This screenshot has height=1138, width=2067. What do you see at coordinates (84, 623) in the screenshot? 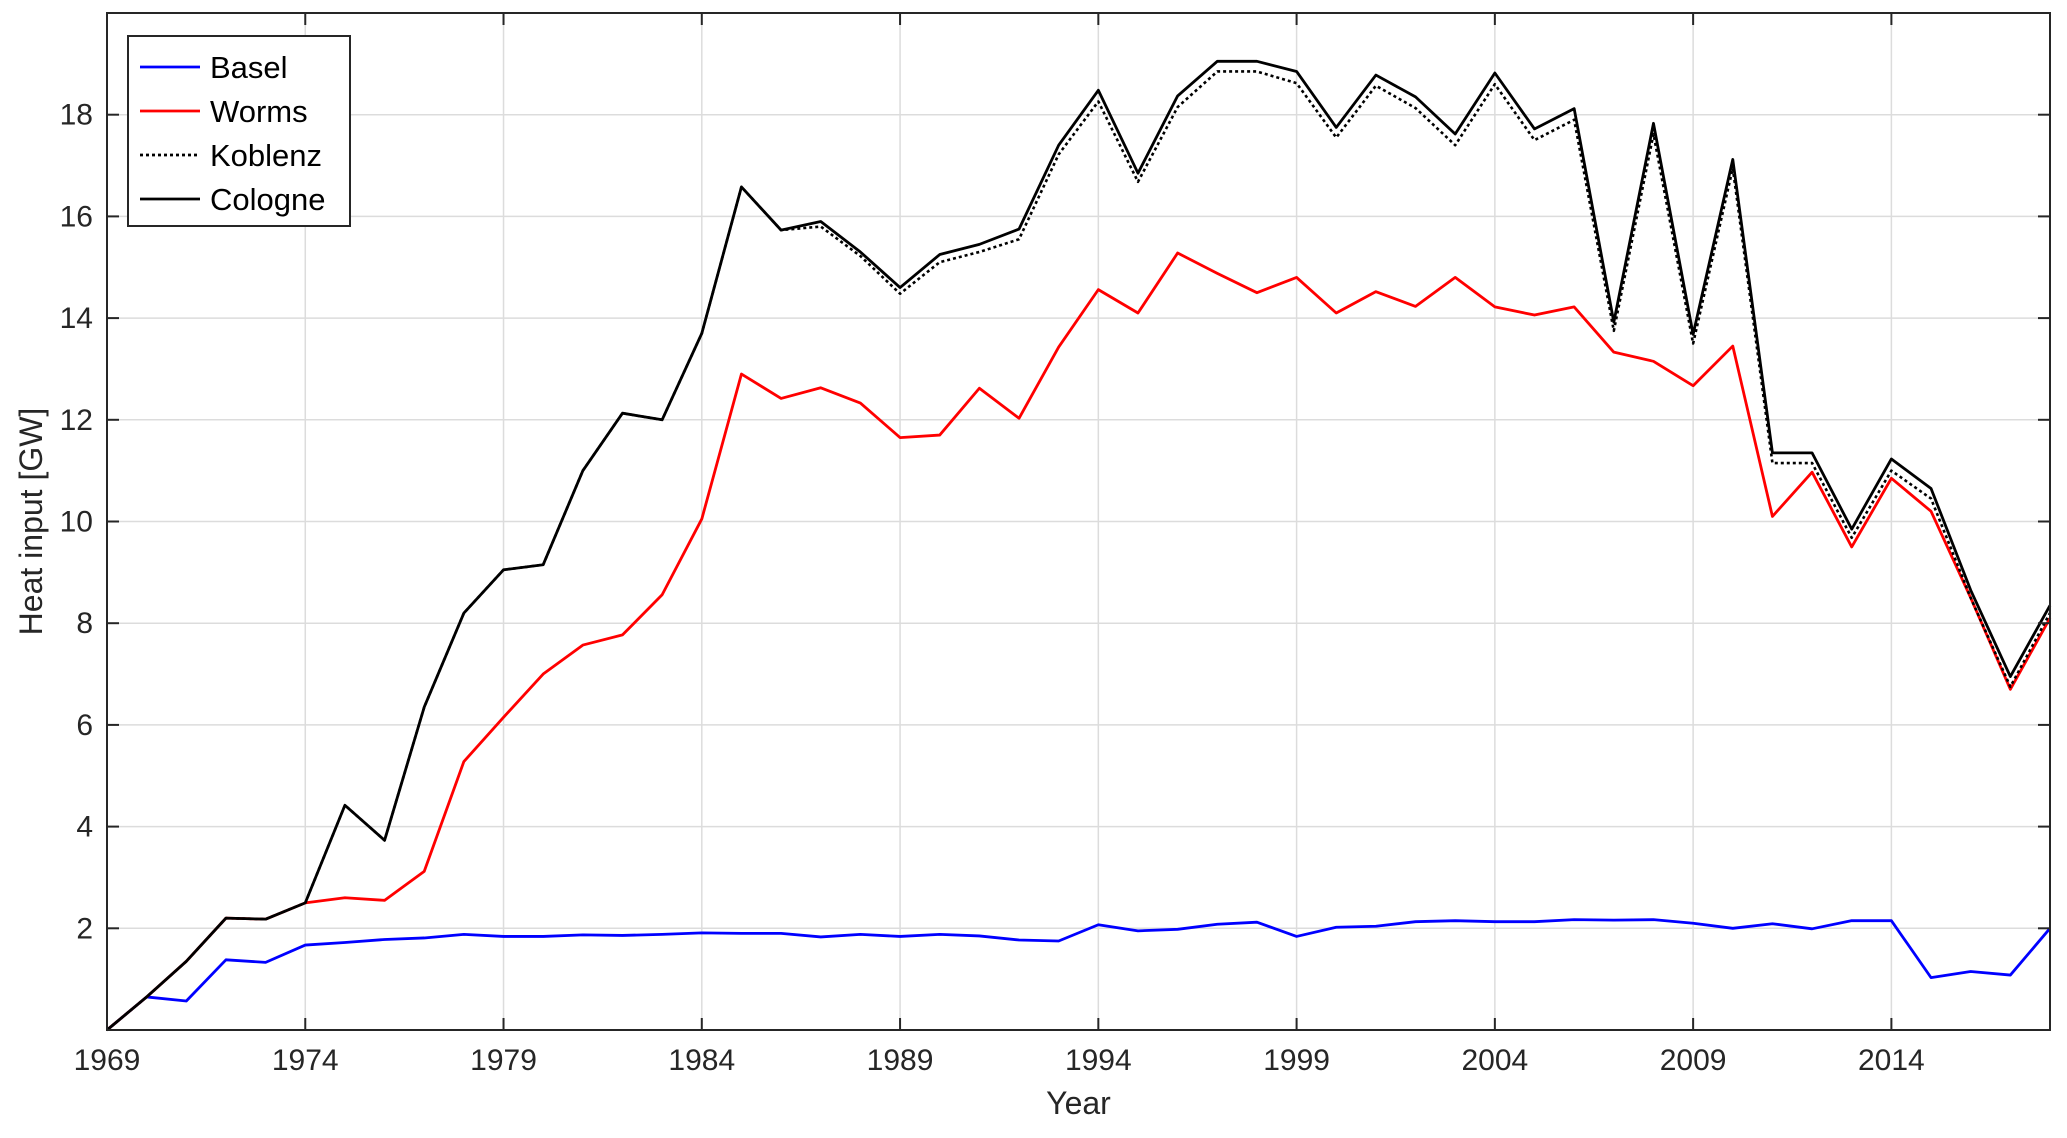
I see `y-tick-label-8: 8` at bounding box center [84, 623].